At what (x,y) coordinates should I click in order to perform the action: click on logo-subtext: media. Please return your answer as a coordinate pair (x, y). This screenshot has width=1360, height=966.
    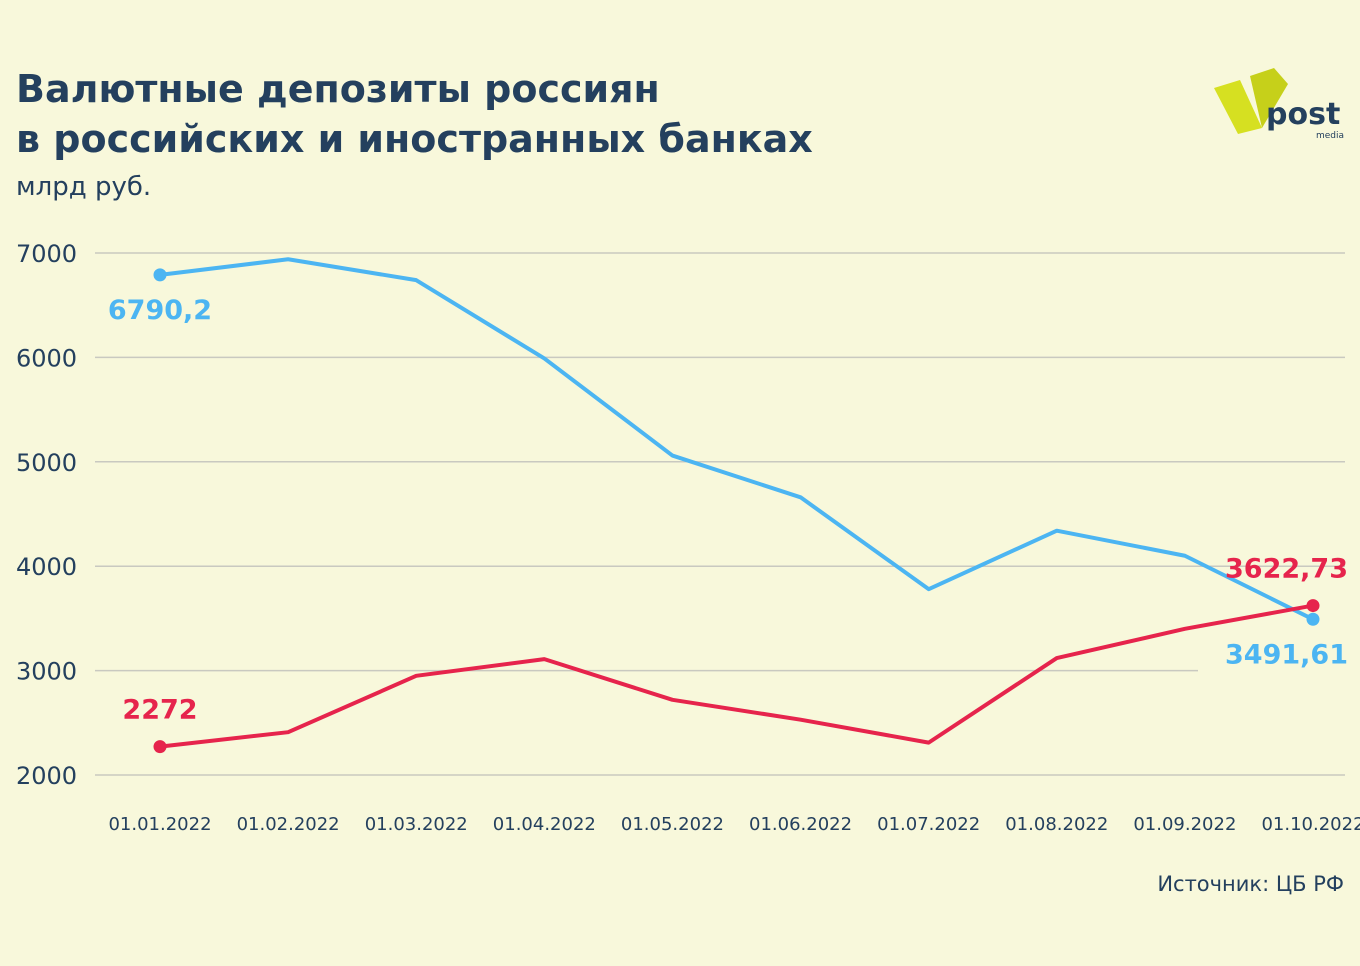
    Looking at the image, I should click on (1330, 136).